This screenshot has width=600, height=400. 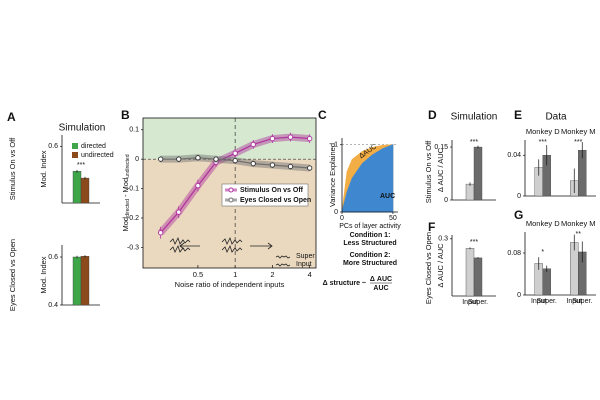 What do you see at coordinates (232, 244) in the screenshot?
I see `trace-mid` at bounding box center [232, 244].